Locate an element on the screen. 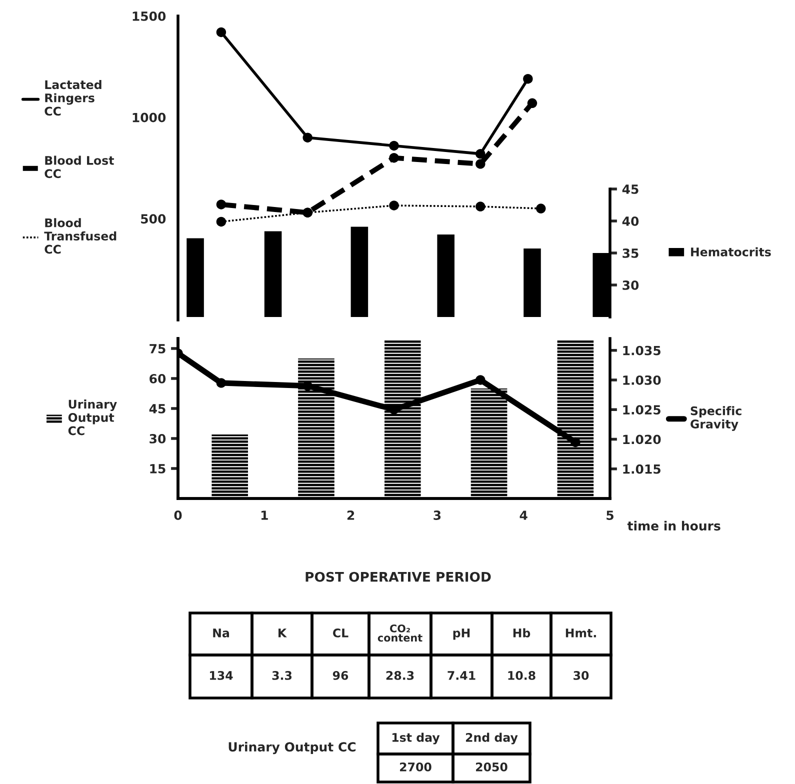 The height and width of the screenshot is (784, 795). x-tick-label: 0 is located at coordinates (178, 515).